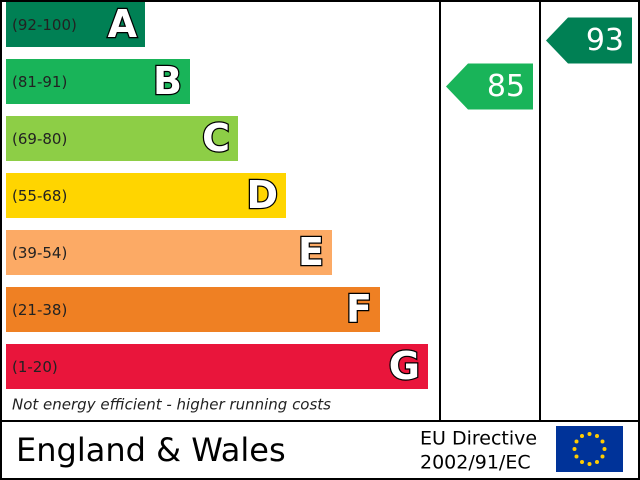  Describe the element at coordinates (506, 86) in the screenshot. I see `rating-value: 85` at that location.